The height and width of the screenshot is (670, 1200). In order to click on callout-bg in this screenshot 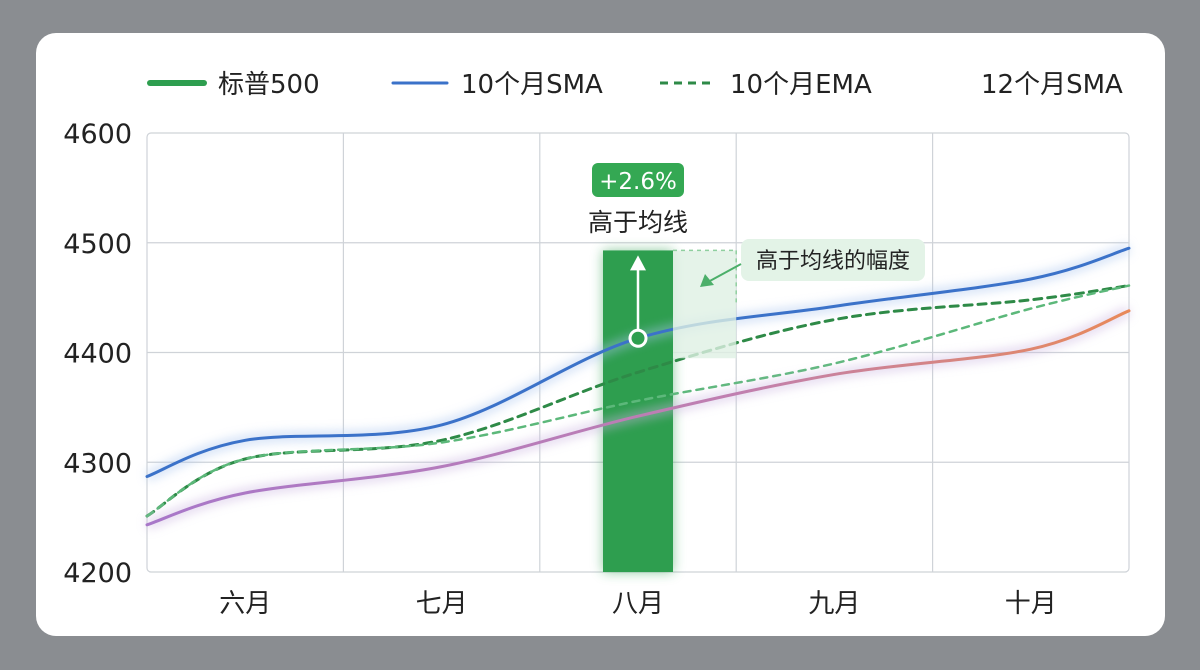, I will do `click(833, 260)`.